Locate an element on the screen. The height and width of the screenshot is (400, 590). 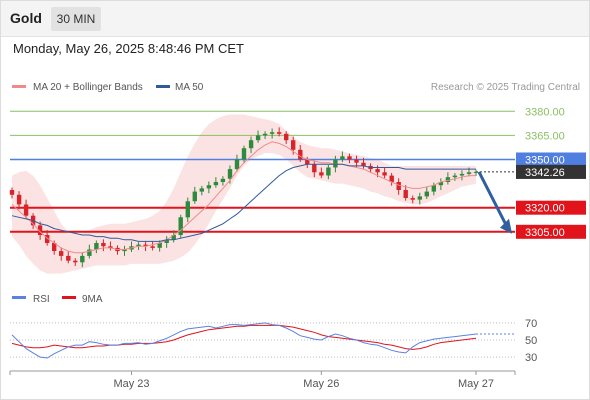
ma50-legend-label: MA 50 is located at coordinates (189, 87).